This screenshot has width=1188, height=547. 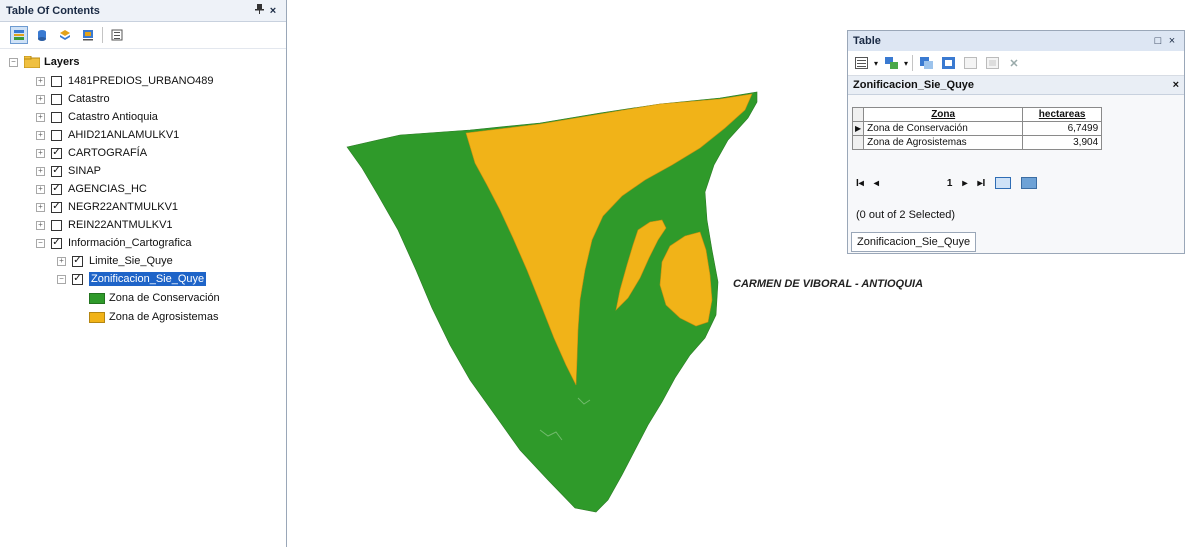 What do you see at coordinates (992, 63) in the screenshot?
I see `zoom-to-selected-icon` at bounding box center [992, 63].